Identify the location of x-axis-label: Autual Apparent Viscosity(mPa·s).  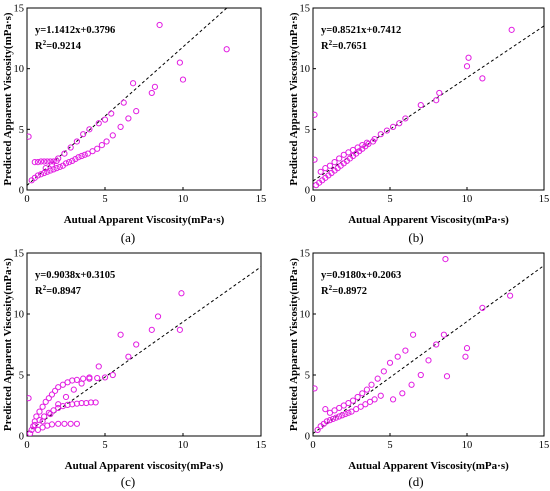
(428, 220).